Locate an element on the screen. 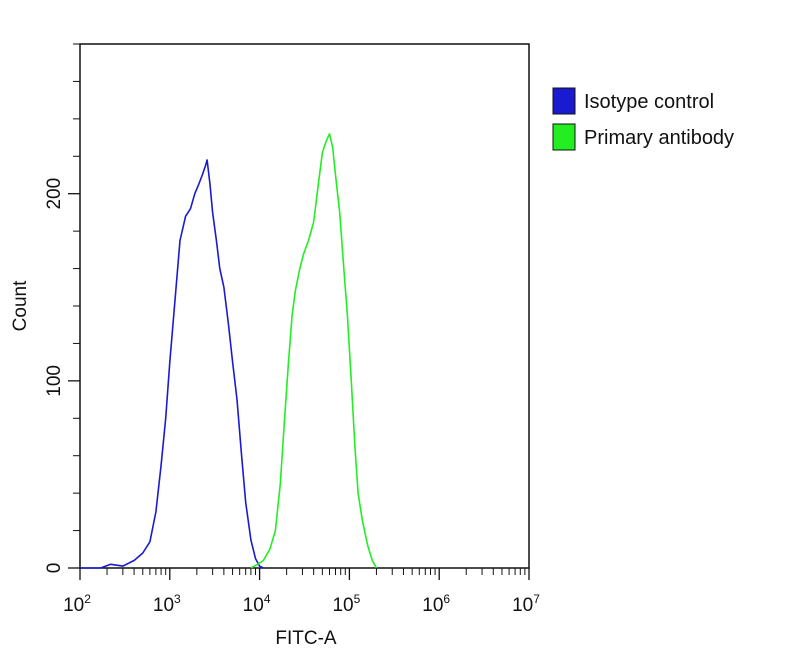 This screenshot has height=656, width=800. y-tick-label: 200 is located at coordinates (54, 194).